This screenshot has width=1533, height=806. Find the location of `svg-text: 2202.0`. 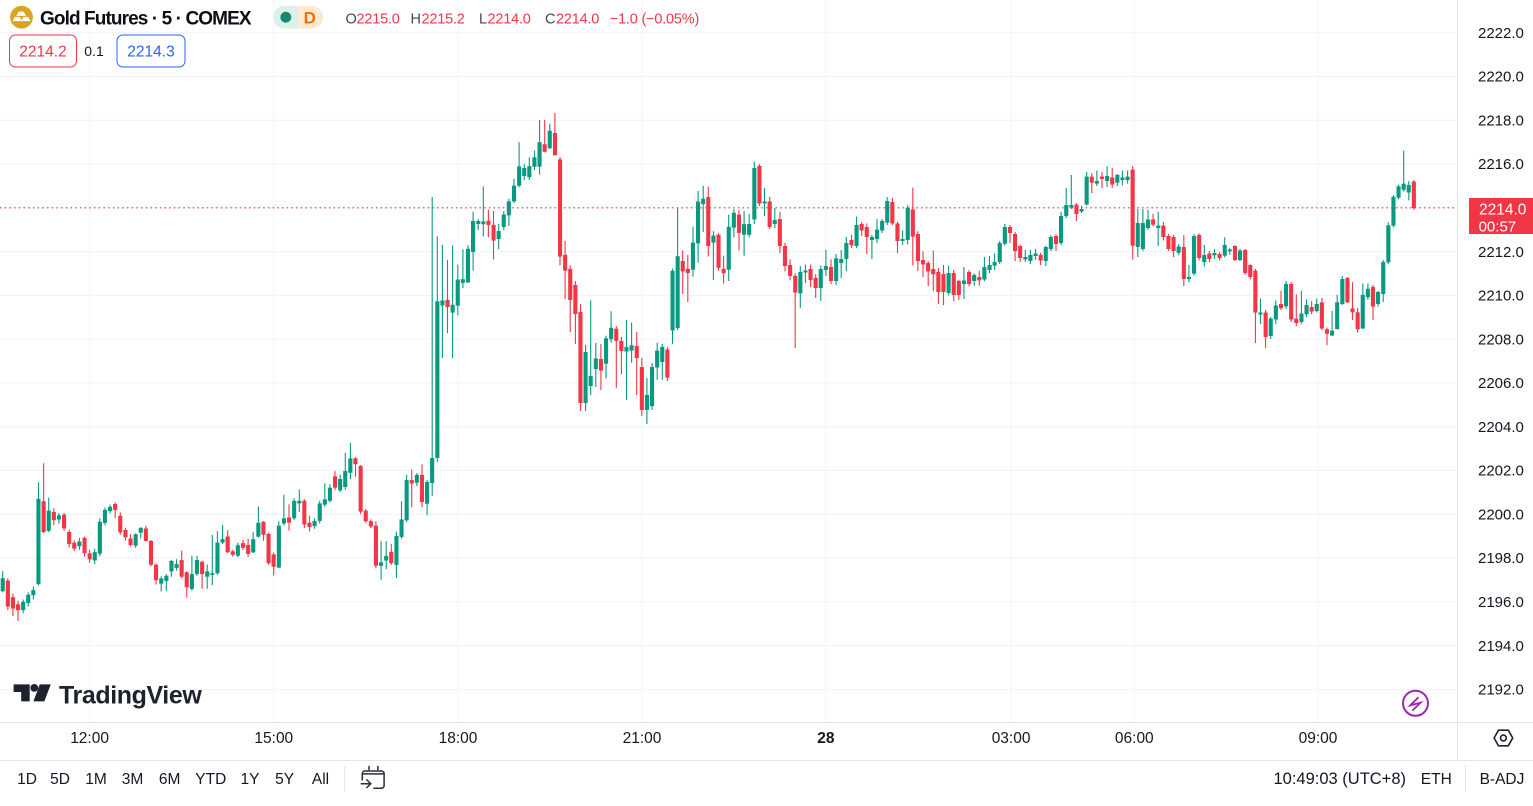

svg-text: 2202.0 is located at coordinates (1501, 471).